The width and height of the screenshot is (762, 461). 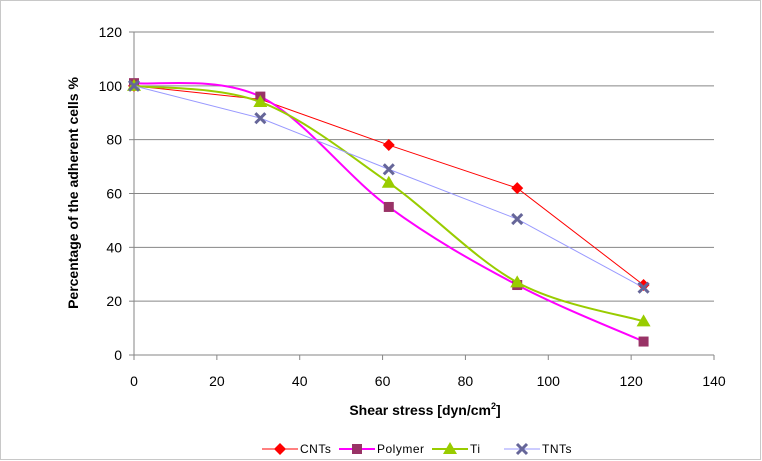 I want to click on legend-item-polymer: Polymer, so click(x=382, y=449).